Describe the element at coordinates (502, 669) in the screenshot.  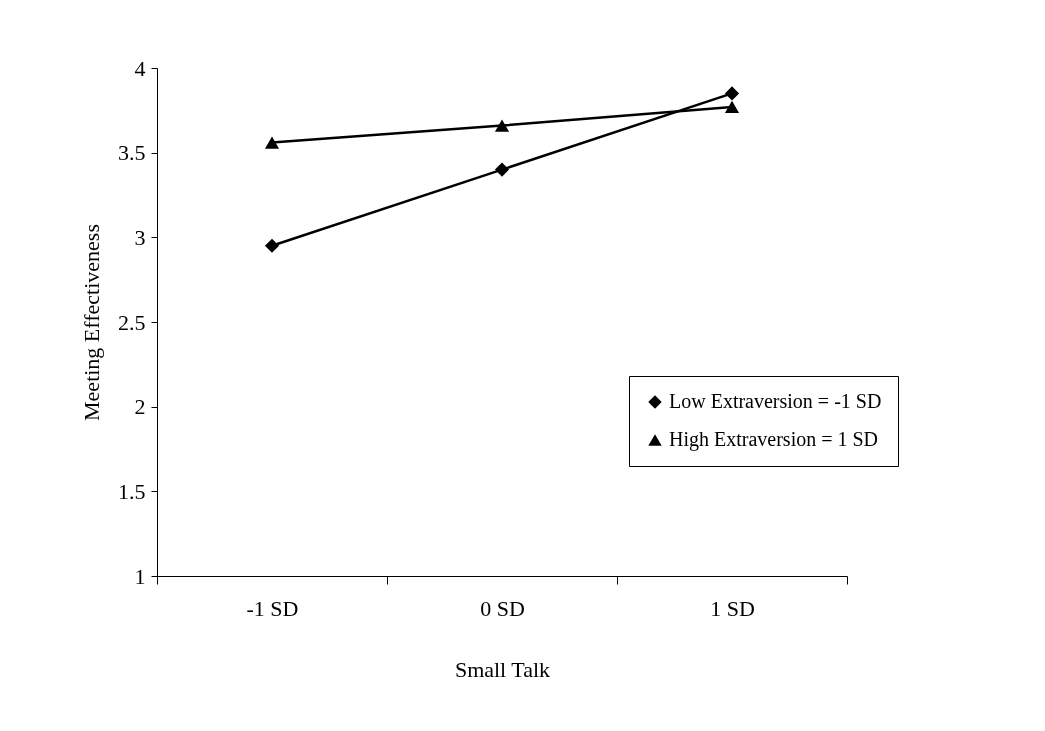
I see `x-axis-title: Small Talk` at that location.